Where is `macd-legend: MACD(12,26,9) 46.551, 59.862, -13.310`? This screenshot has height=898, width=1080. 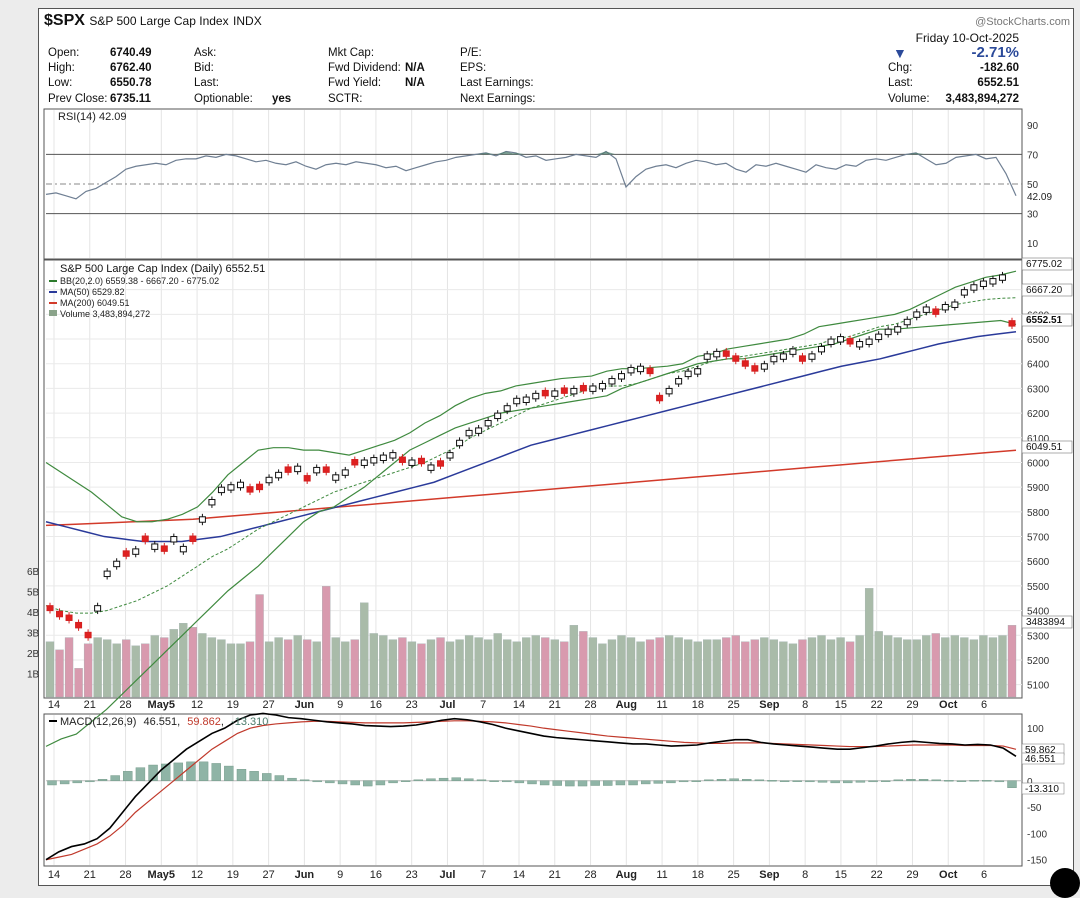 macd-legend: MACD(12,26,9) 46.551, 59.862, -13.310 is located at coordinates (164, 722).